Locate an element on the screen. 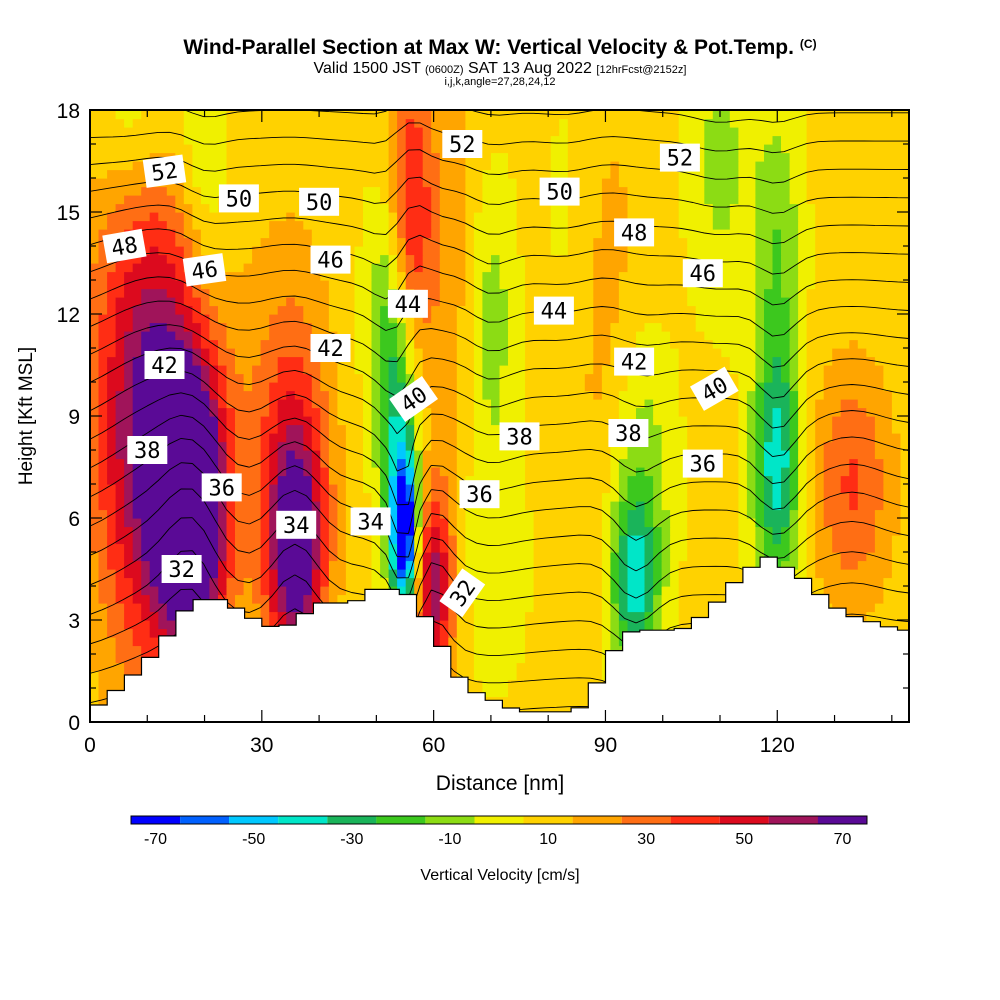  valid-prefix: Valid 1500 JST is located at coordinates (367, 68).